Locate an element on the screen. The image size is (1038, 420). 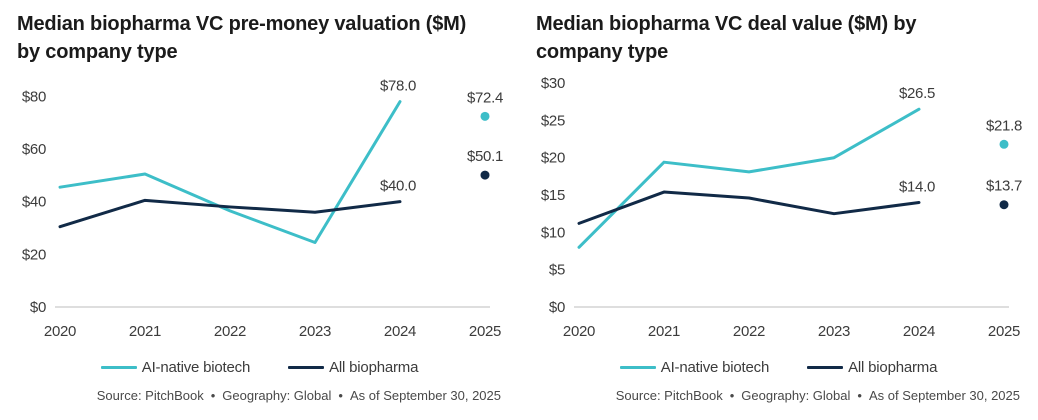
y-axis-tick-label: $60 is located at coordinates (34, 149).